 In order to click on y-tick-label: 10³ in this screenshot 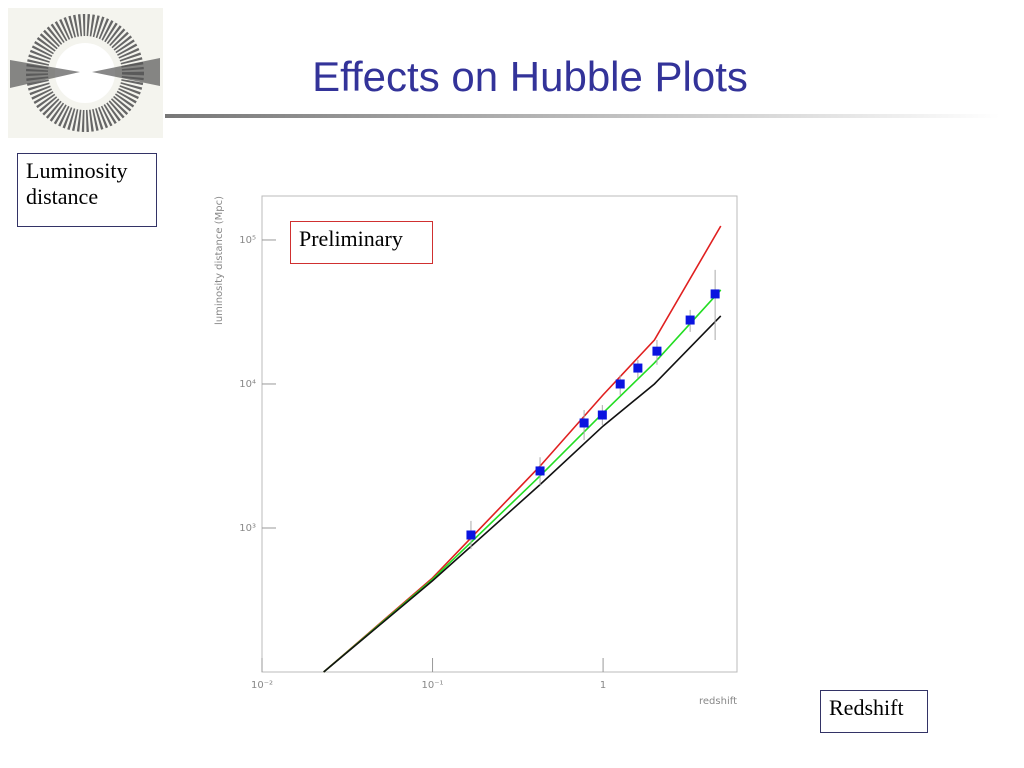, I will do `click(247, 528)`.